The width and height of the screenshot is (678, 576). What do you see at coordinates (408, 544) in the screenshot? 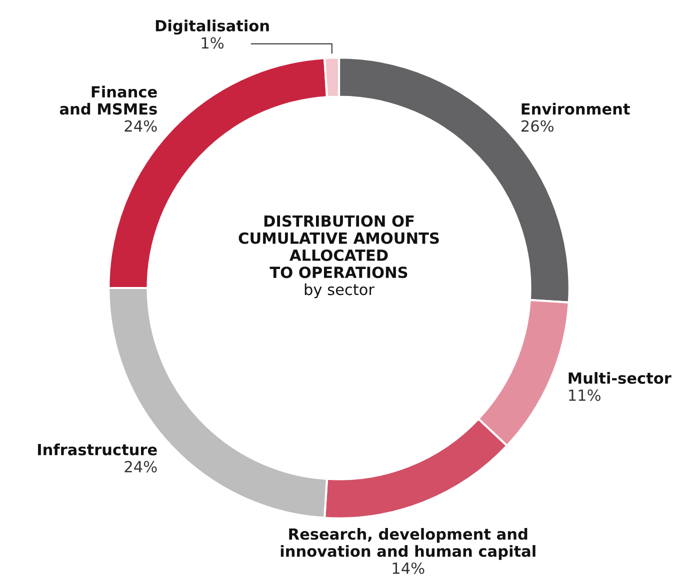
I see `slice-label: Research, development and innovation and human capital` at bounding box center [408, 544].